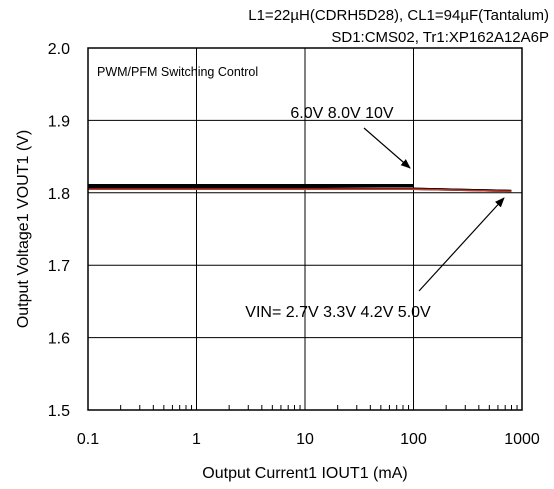  What do you see at coordinates (304, 473) in the screenshot?
I see `x-axis-label: Output Current1 IOUT1 (mA)` at bounding box center [304, 473].